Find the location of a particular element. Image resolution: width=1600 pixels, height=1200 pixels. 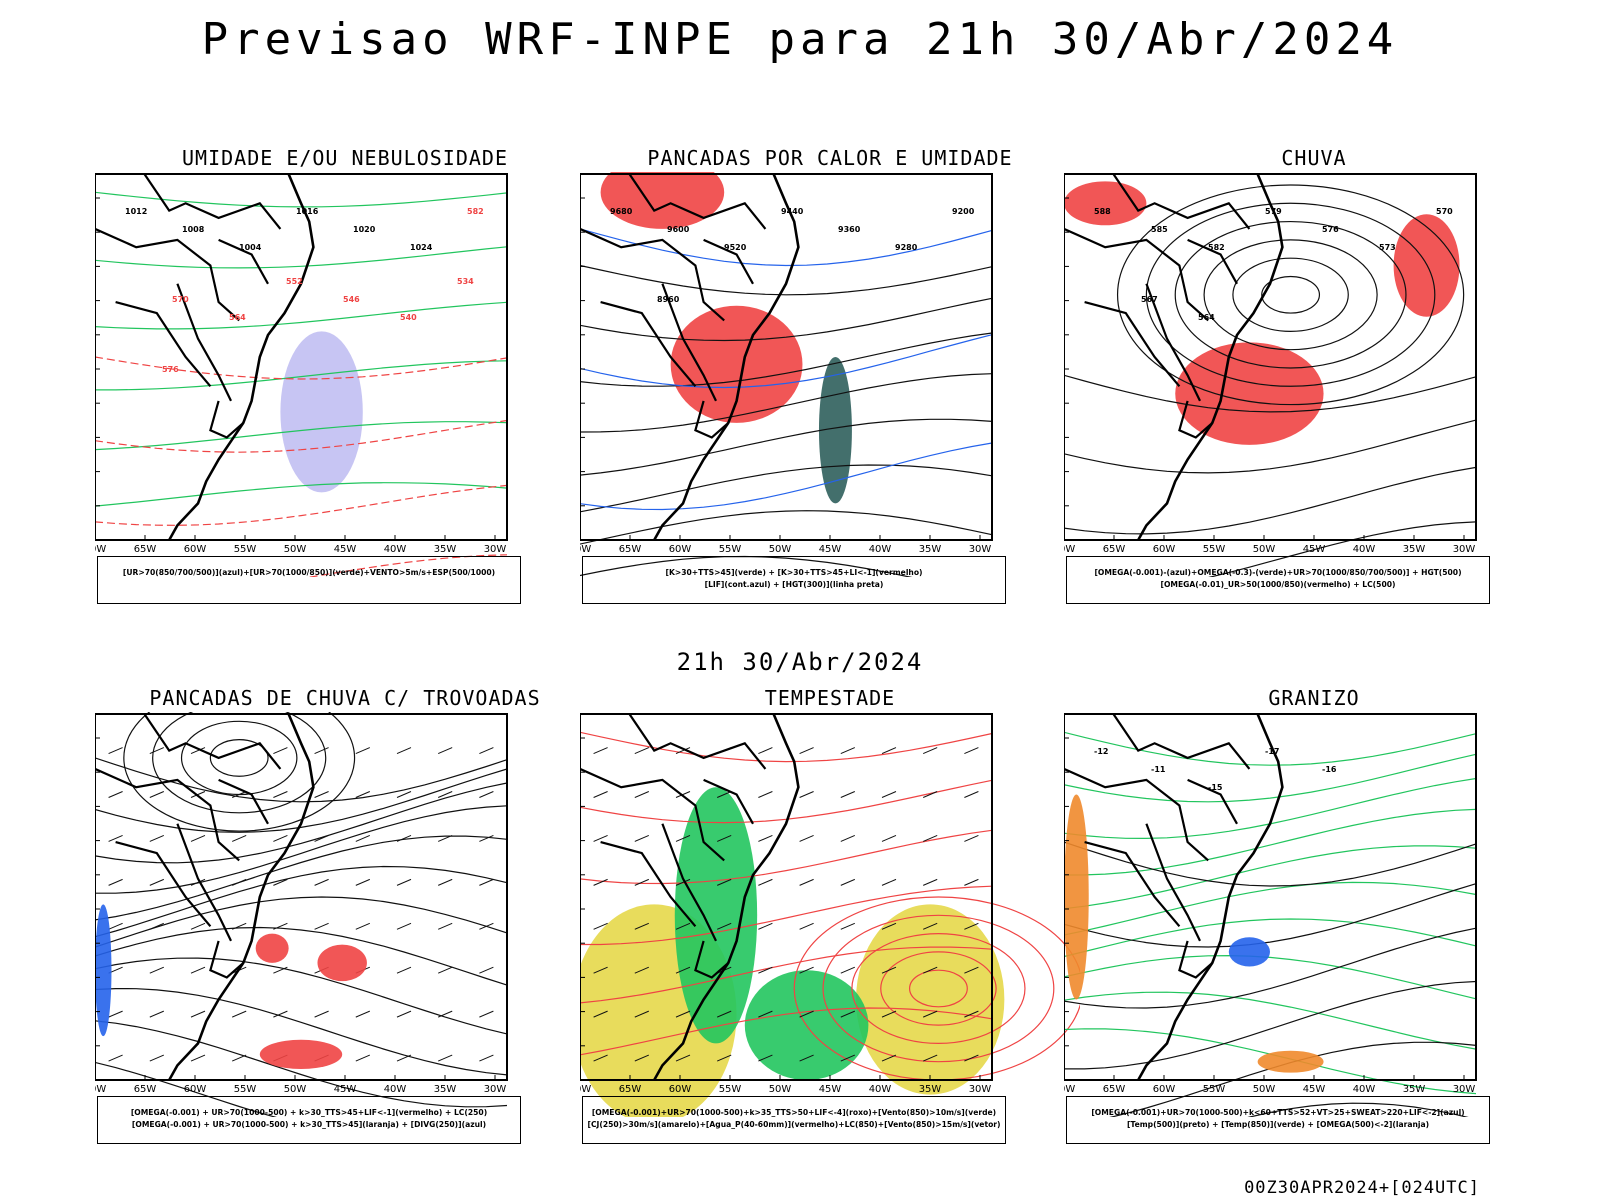

contour-label: 588 is located at coordinates (1102, 211).